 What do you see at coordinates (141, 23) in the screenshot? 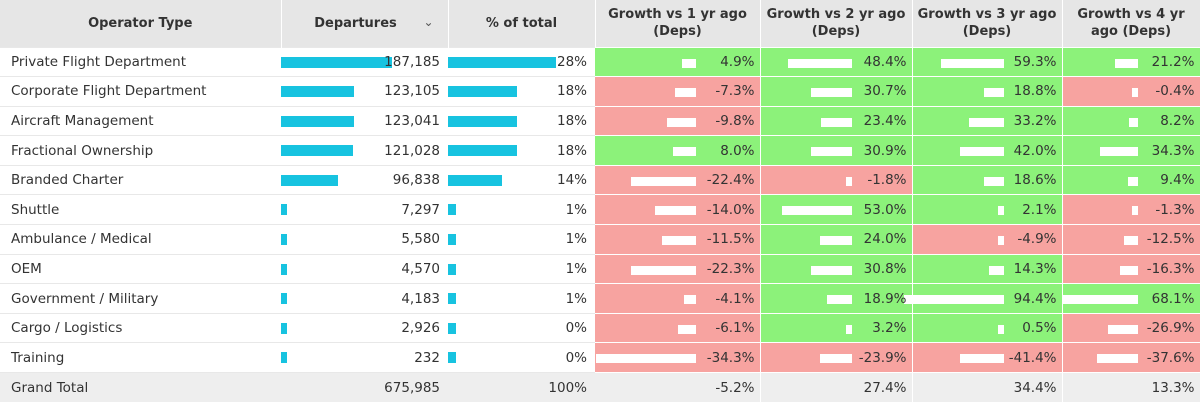
I see `header-operator-type: Operator Type` at bounding box center [141, 23].